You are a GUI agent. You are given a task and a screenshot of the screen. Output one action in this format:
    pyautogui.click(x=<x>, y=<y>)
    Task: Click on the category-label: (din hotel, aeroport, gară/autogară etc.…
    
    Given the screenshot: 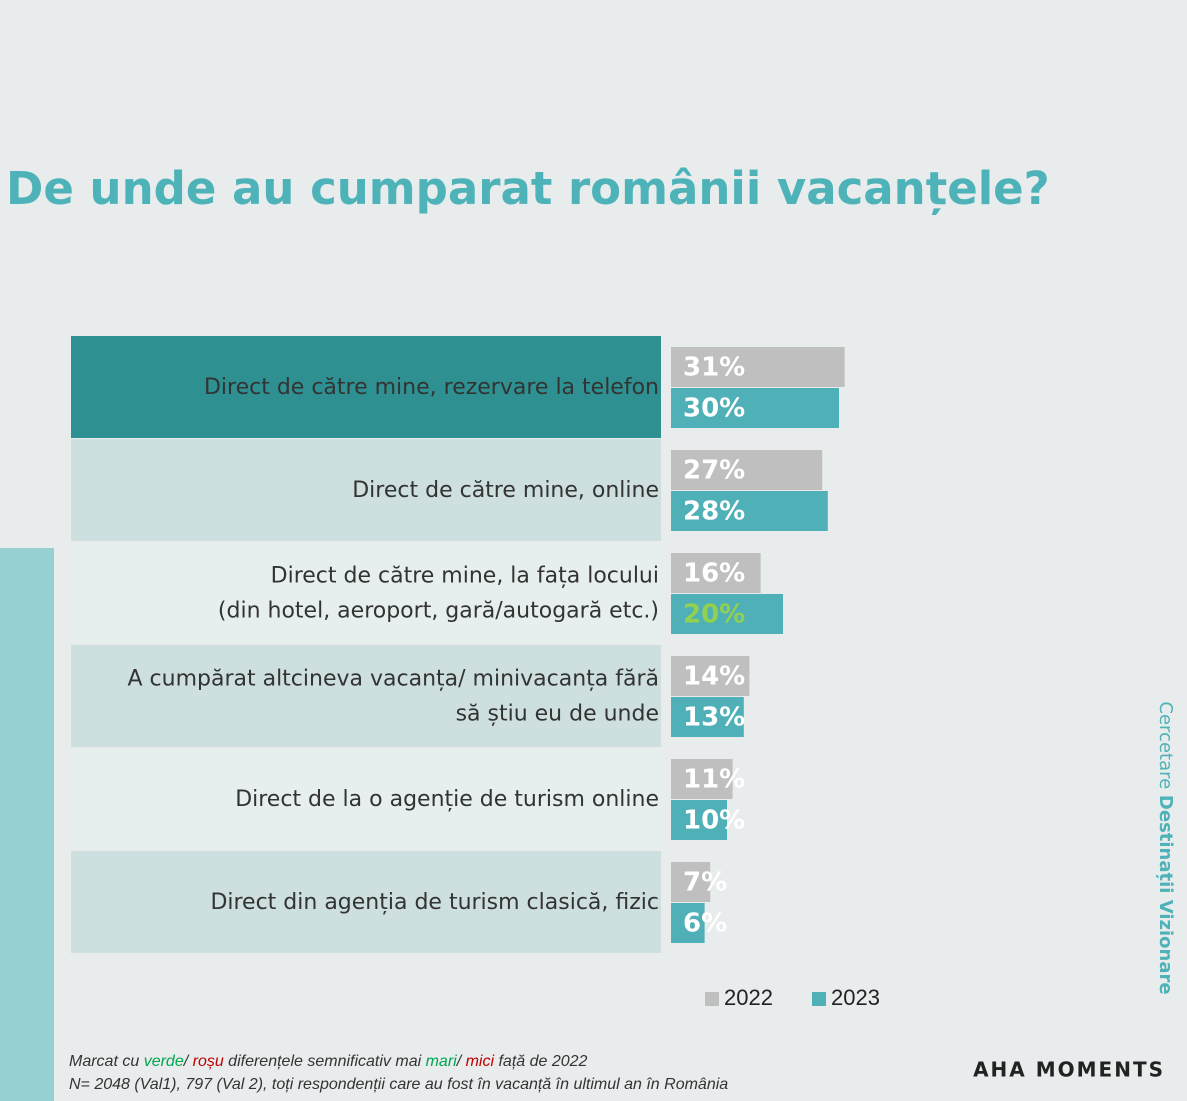 What is the action you would take?
    pyautogui.click(x=438, y=611)
    